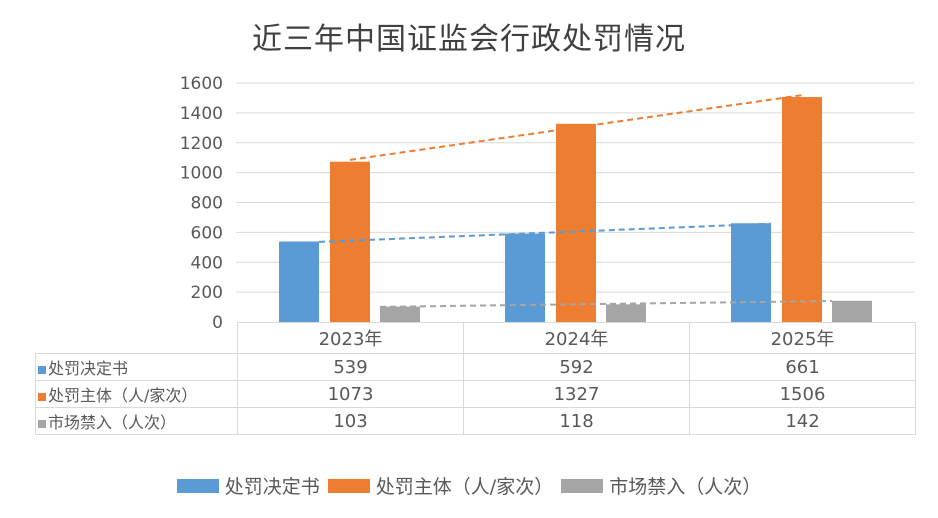 Image resolution: width=938 pixels, height=518 pixels. I want to click on legend-item: 处罚主体（人/家次）, so click(440, 485).